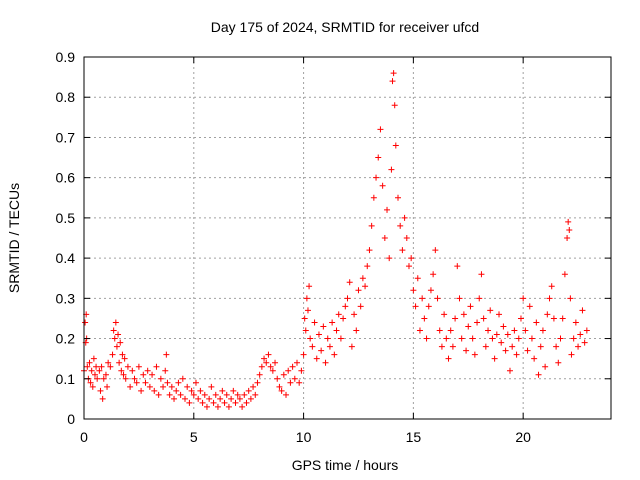 Image resolution: width=640 pixels, height=480 pixels. I want to click on y-tick-label: 0.4, so click(66, 258).